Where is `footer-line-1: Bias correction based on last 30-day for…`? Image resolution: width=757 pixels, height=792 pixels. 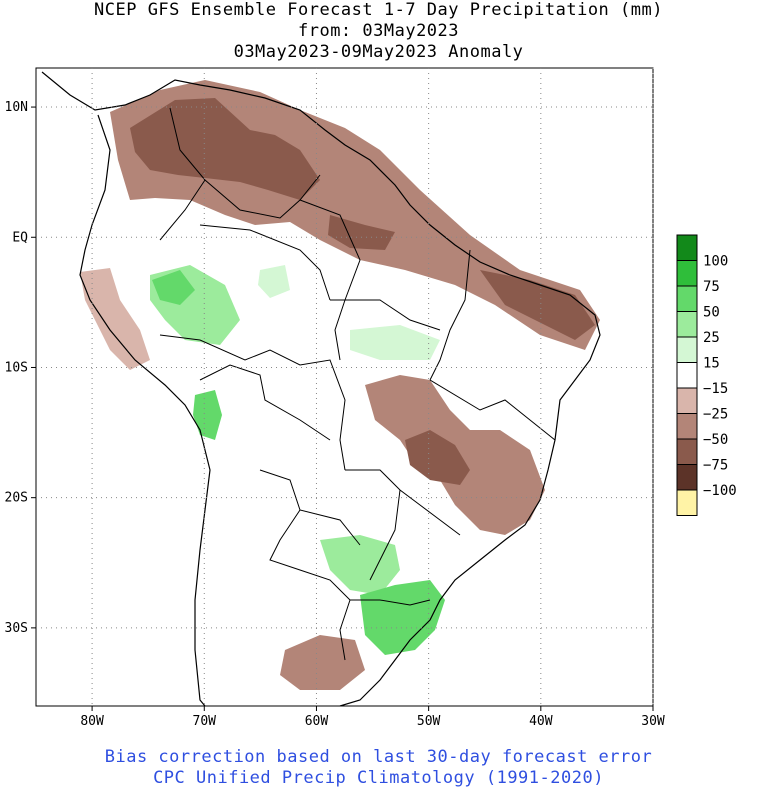
footer-line-1: Bias correction based on last 30-day for… is located at coordinates (378, 757).